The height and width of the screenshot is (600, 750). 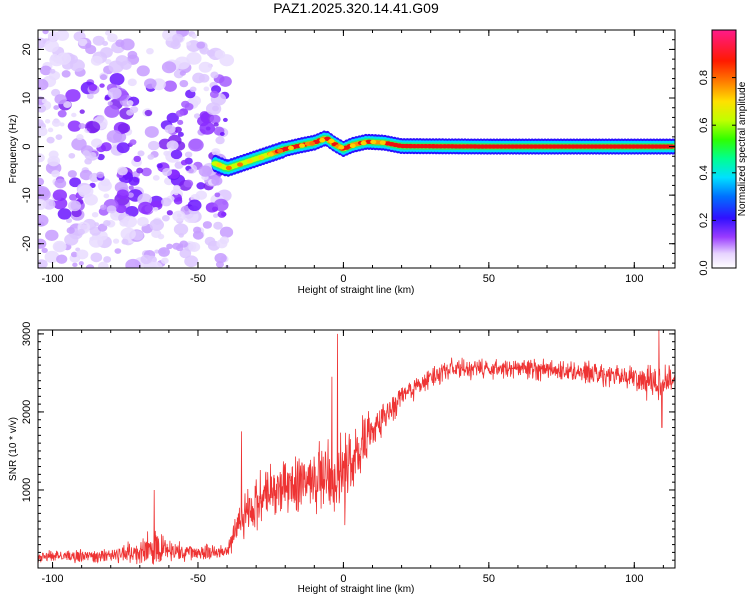 I want to click on colorbar-tick-label: 0.0, so click(x=704, y=267).